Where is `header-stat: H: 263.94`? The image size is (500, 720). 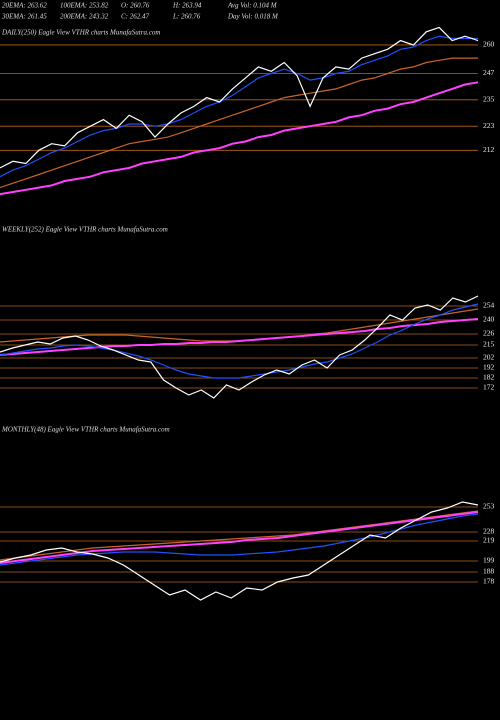
header-stat: H: 263.94 is located at coordinates (187, 6).